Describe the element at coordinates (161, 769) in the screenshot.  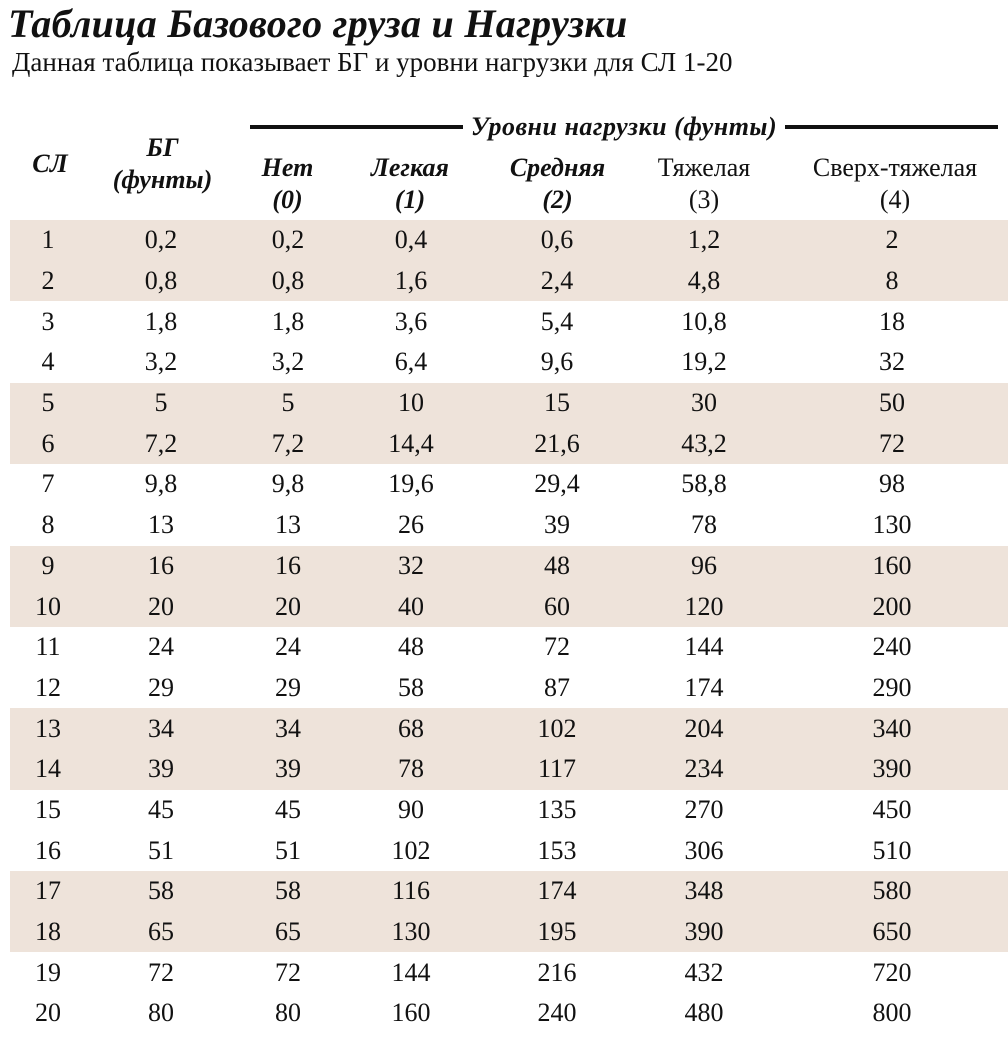
I see `table-cell: 39` at that location.